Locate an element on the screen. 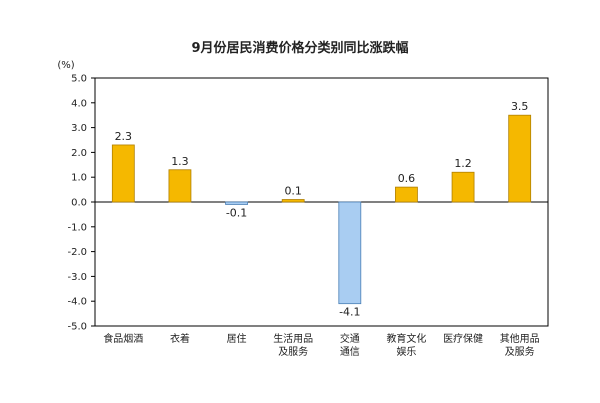  y-tick-label: 5.0 is located at coordinates (79, 79).